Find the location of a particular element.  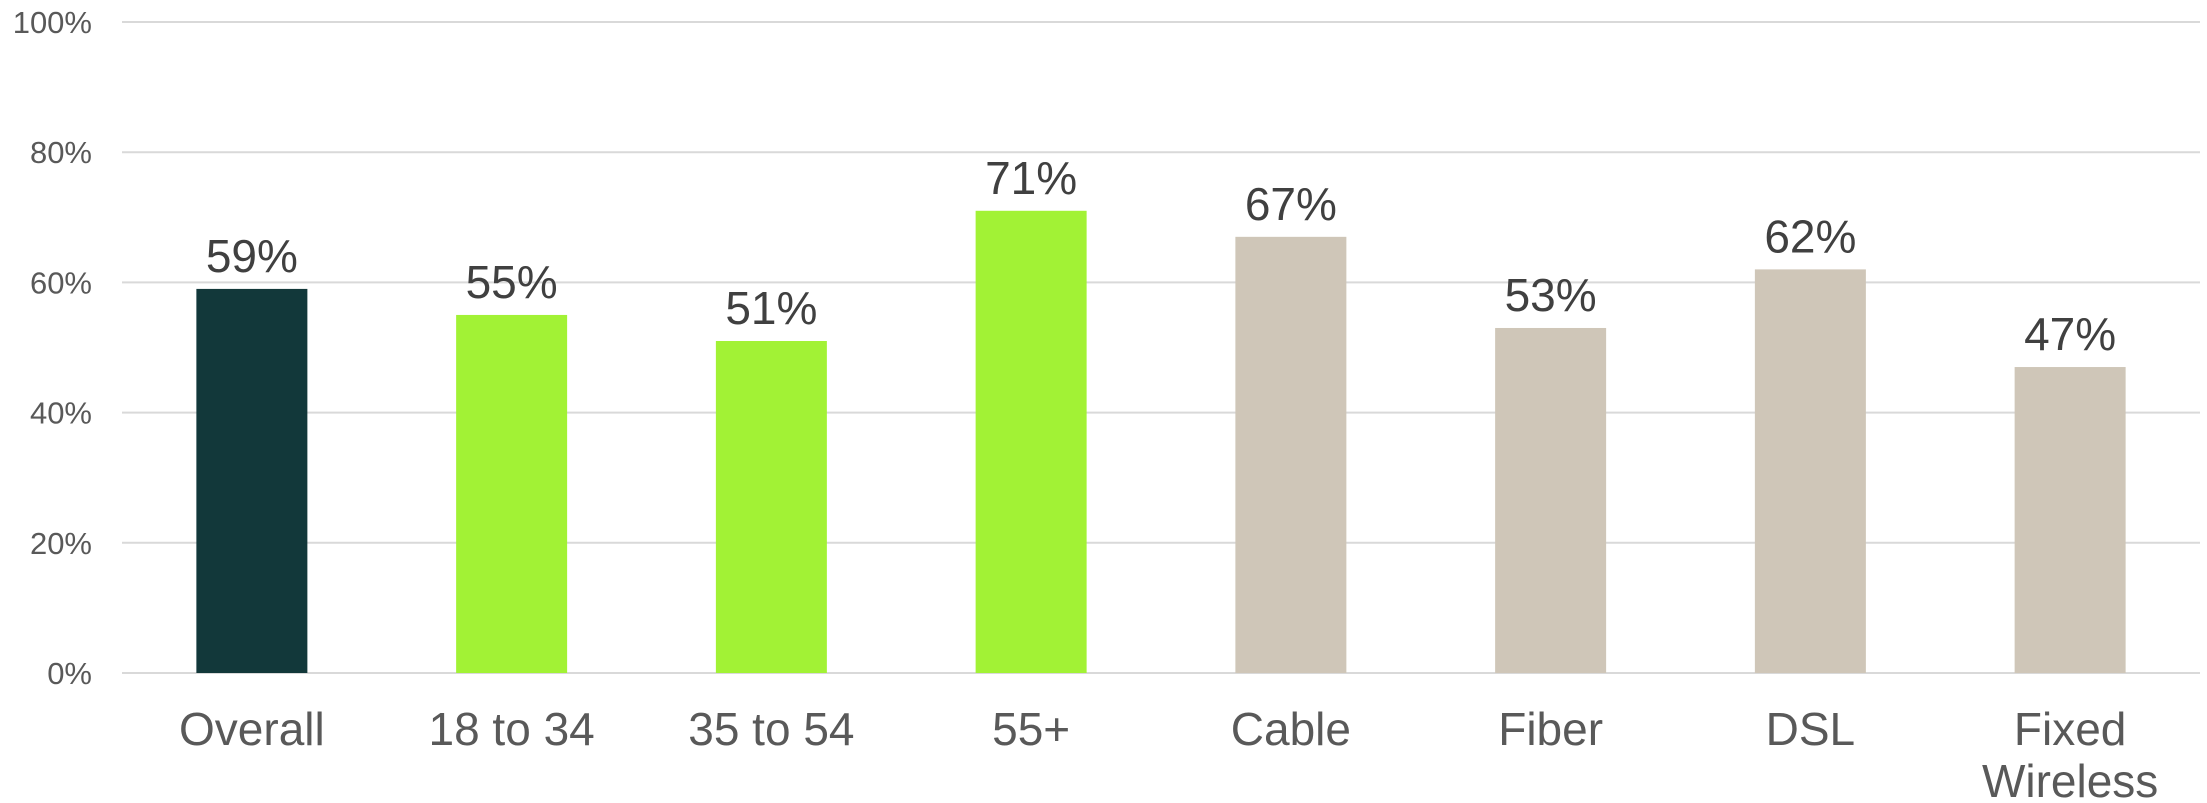

data-label: 53% is located at coordinates (1551, 295).